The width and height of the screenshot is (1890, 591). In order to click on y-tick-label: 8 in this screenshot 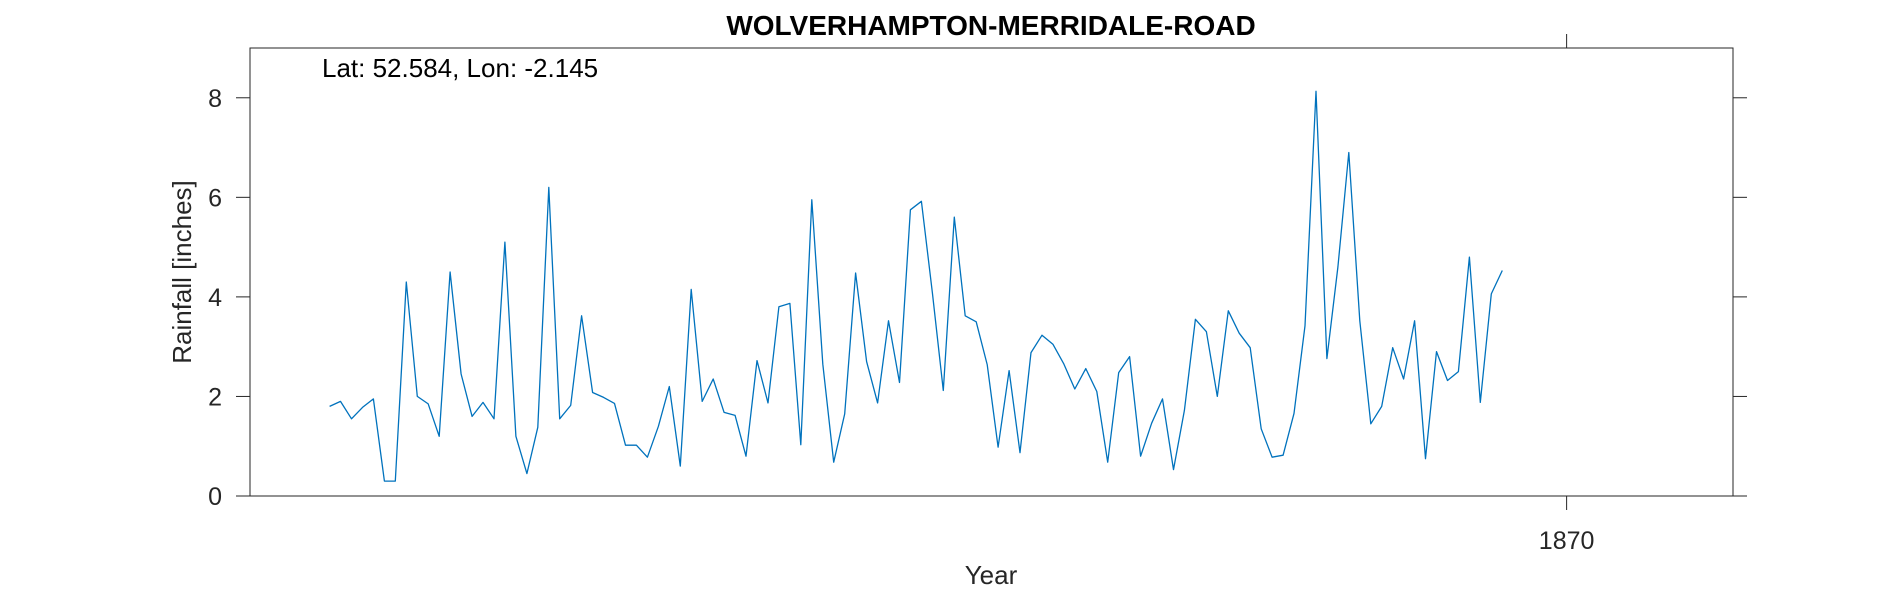, I will do `click(215, 99)`.